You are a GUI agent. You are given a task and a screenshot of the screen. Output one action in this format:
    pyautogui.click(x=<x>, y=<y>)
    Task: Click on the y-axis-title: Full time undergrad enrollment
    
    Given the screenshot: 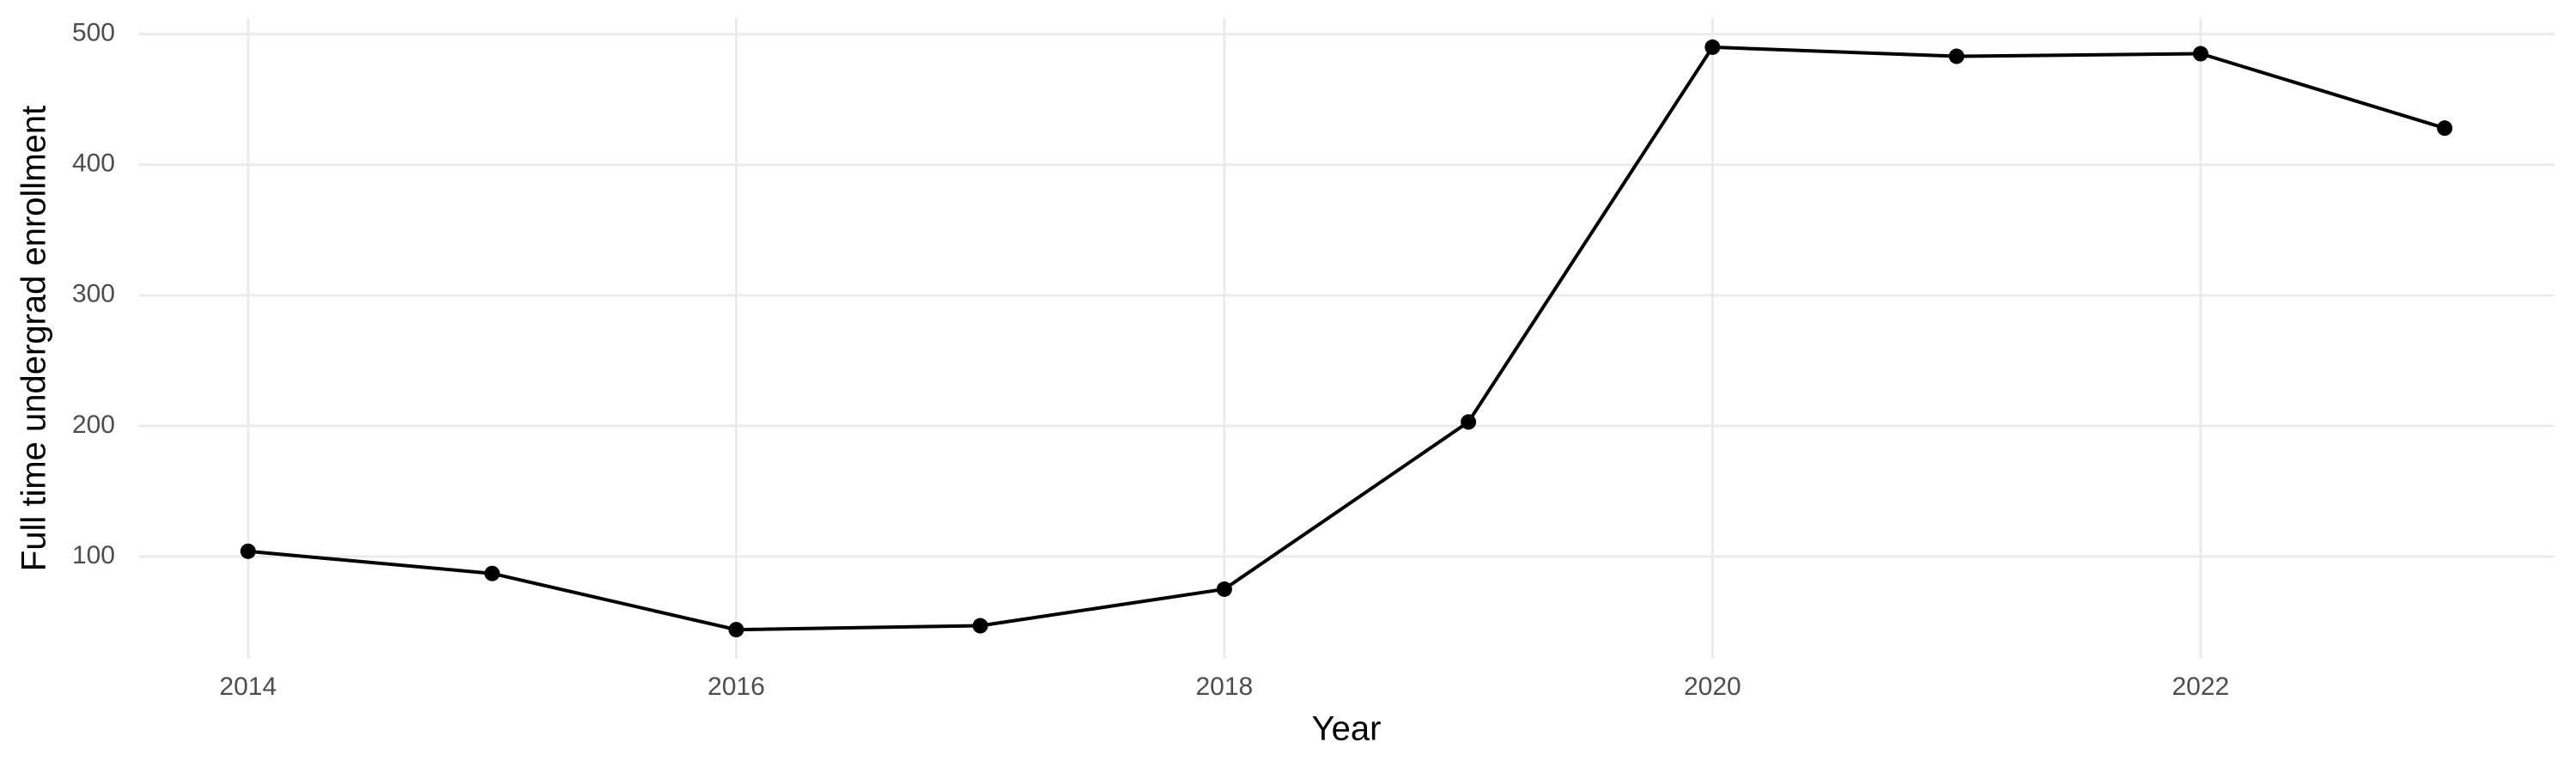 What is the action you would take?
    pyautogui.click(x=34, y=338)
    